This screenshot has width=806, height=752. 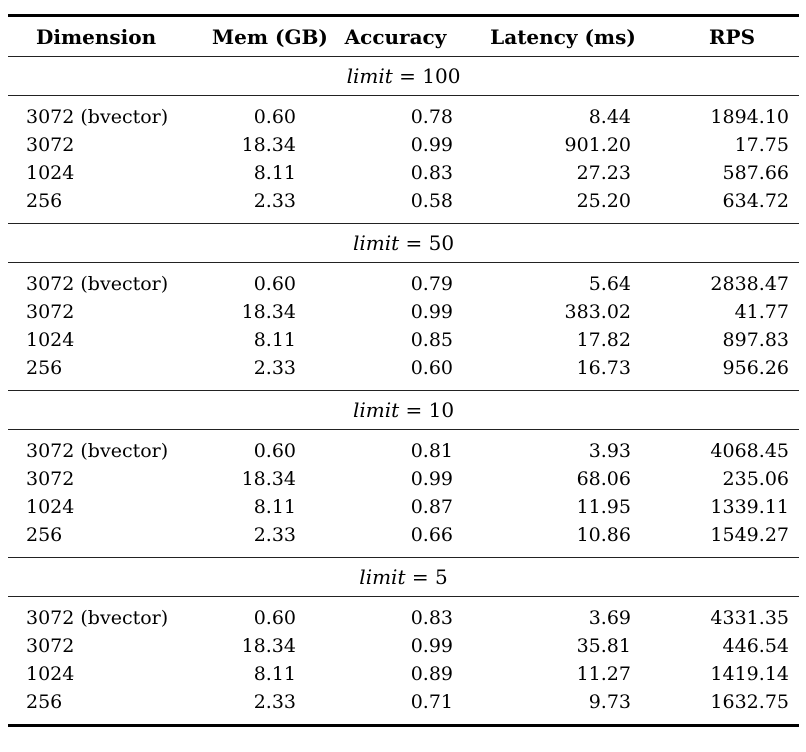 What do you see at coordinates (431, 507) in the screenshot?
I see `cell-accuracy: 0.87` at bounding box center [431, 507].